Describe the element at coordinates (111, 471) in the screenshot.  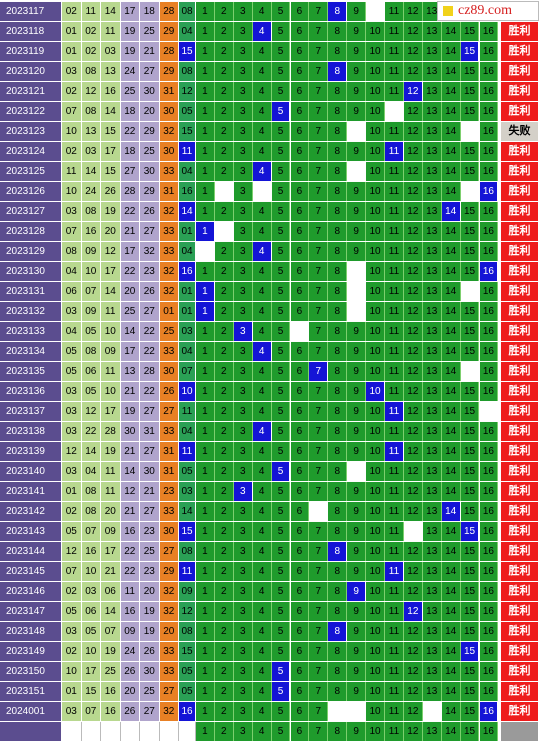
I see `number-cell: 11` at that location.